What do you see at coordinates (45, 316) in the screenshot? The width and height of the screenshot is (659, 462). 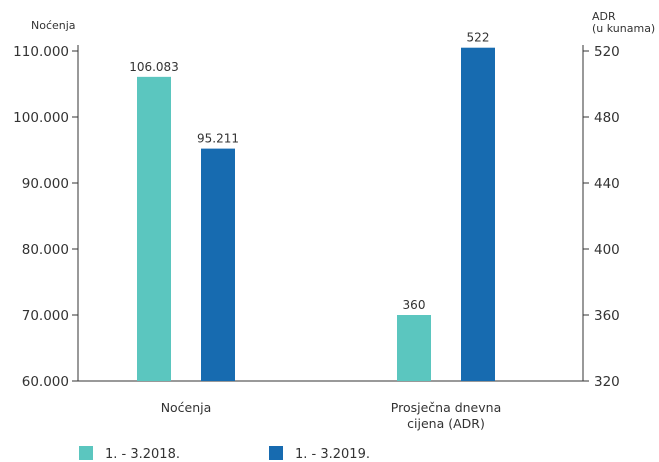 I see `left-tick-label: 70.000` at bounding box center [45, 316].